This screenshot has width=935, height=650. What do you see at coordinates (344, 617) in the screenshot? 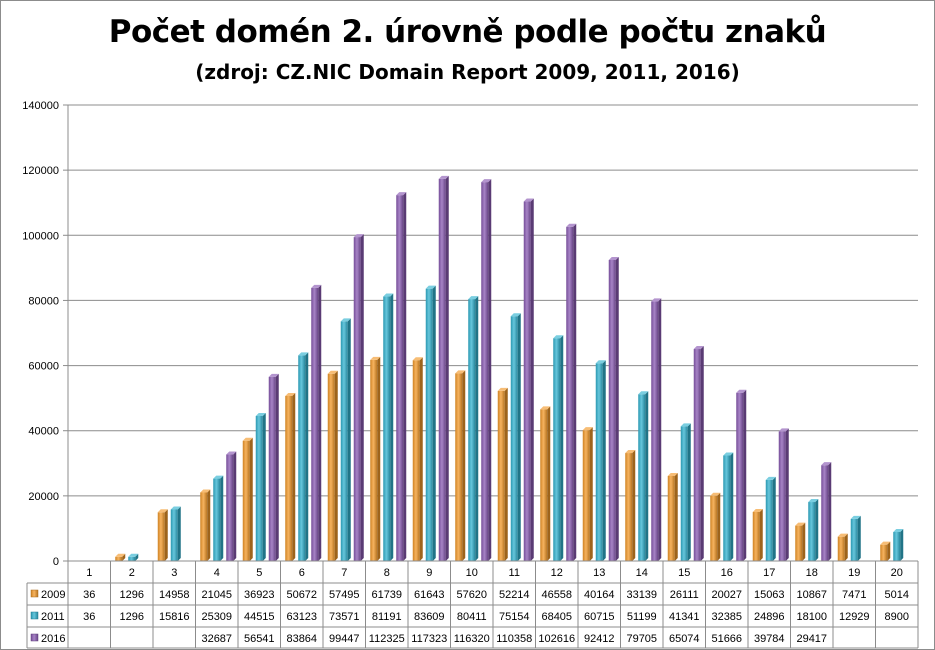
I see `data-label: 73571` at bounding box center [344, 617].